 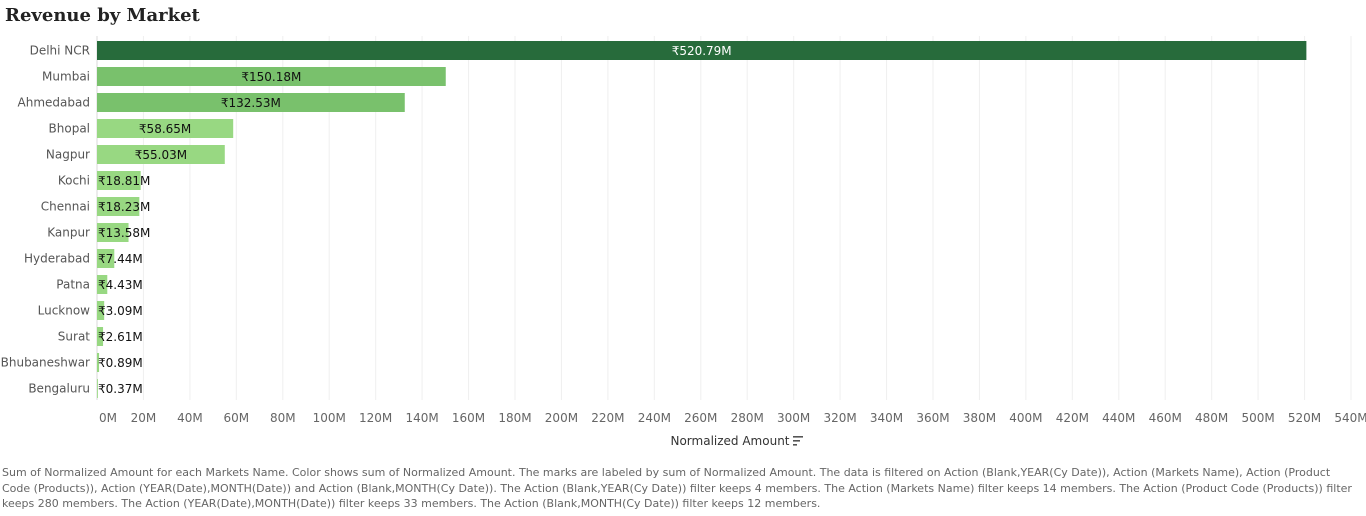 I want to click on x-tick-label: 180M, so click(x=514, y=418).